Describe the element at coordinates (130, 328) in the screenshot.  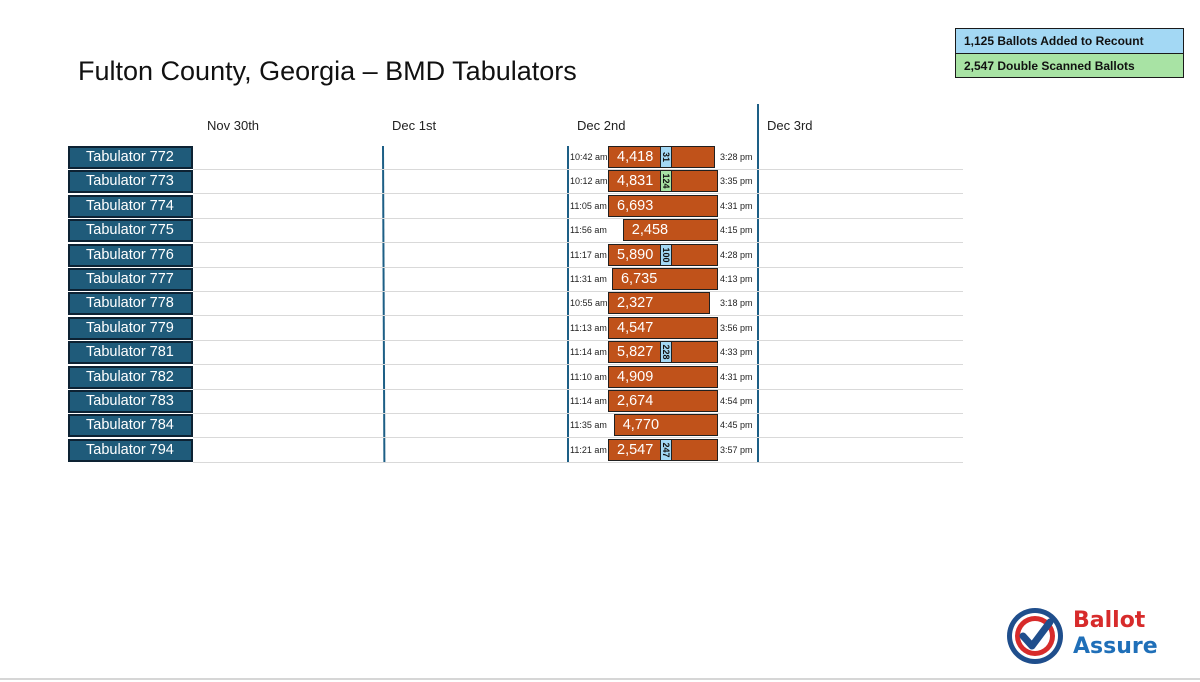
I see `tabulator-label: Tabulator 779` at that location.